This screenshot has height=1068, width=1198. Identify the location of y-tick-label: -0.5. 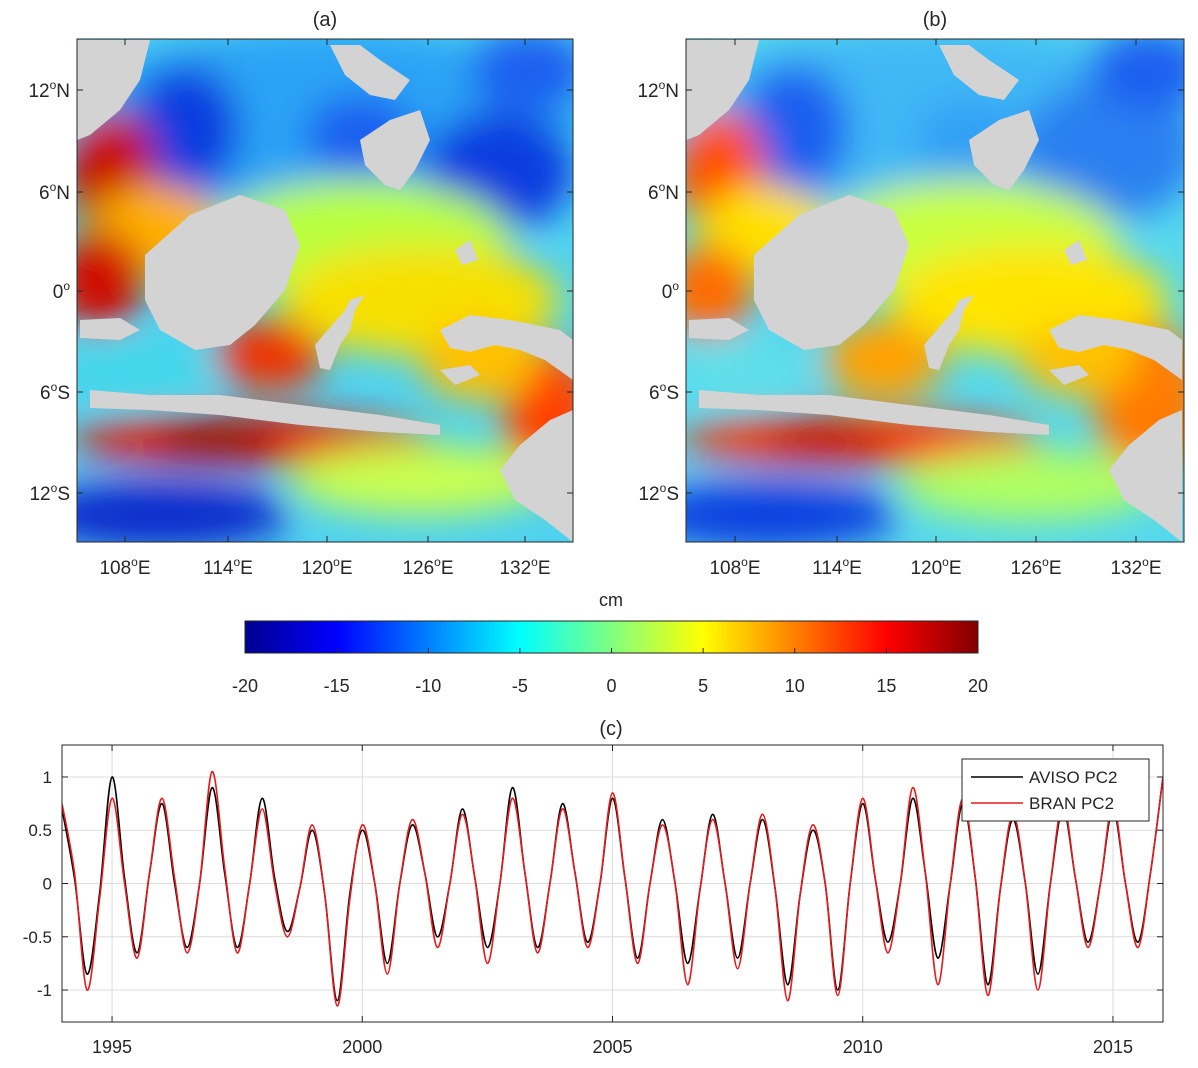
(37, 937).